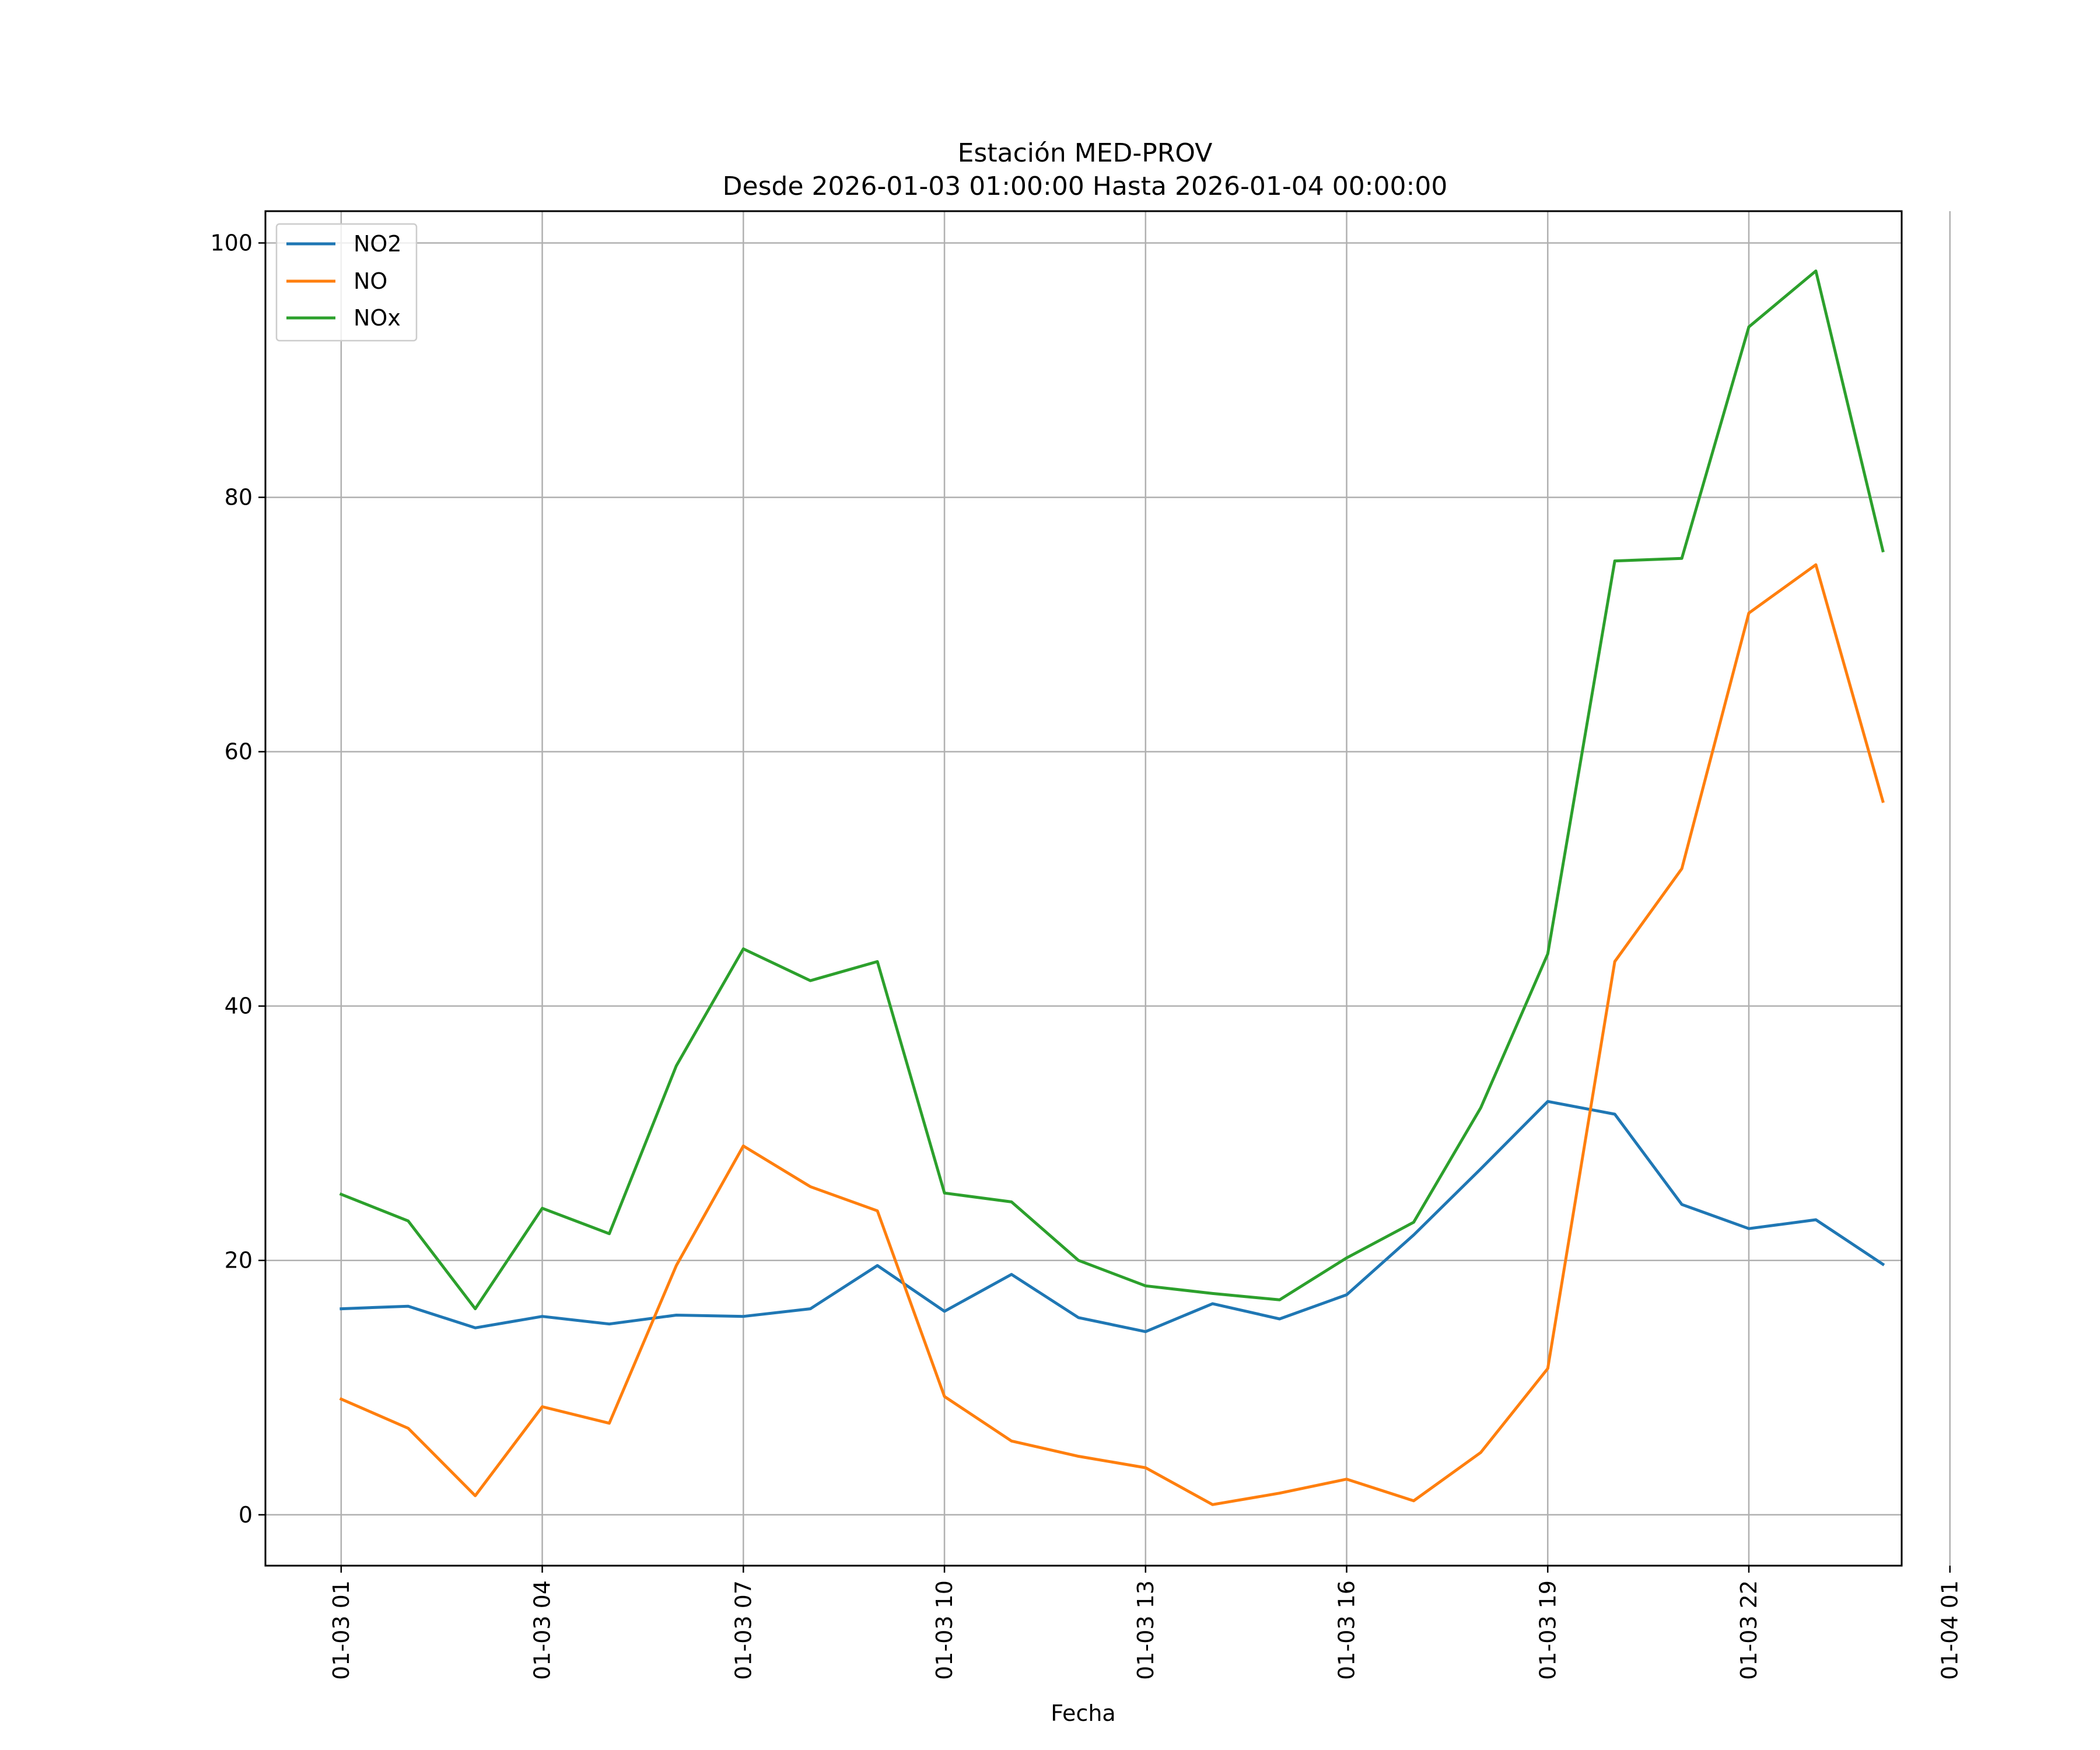  Describe the element at coordinates (1547, 1630) in the screenshot. I see `x-tick-label: 01-03 19` at that location.